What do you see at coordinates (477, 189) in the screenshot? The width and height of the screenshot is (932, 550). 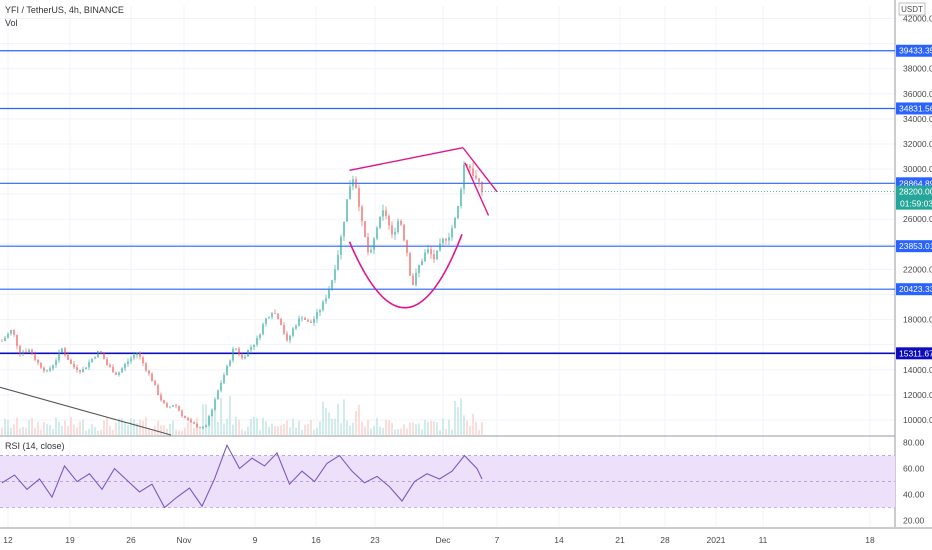 I see `wedge-lower-line` at bounding box center [477, 189].